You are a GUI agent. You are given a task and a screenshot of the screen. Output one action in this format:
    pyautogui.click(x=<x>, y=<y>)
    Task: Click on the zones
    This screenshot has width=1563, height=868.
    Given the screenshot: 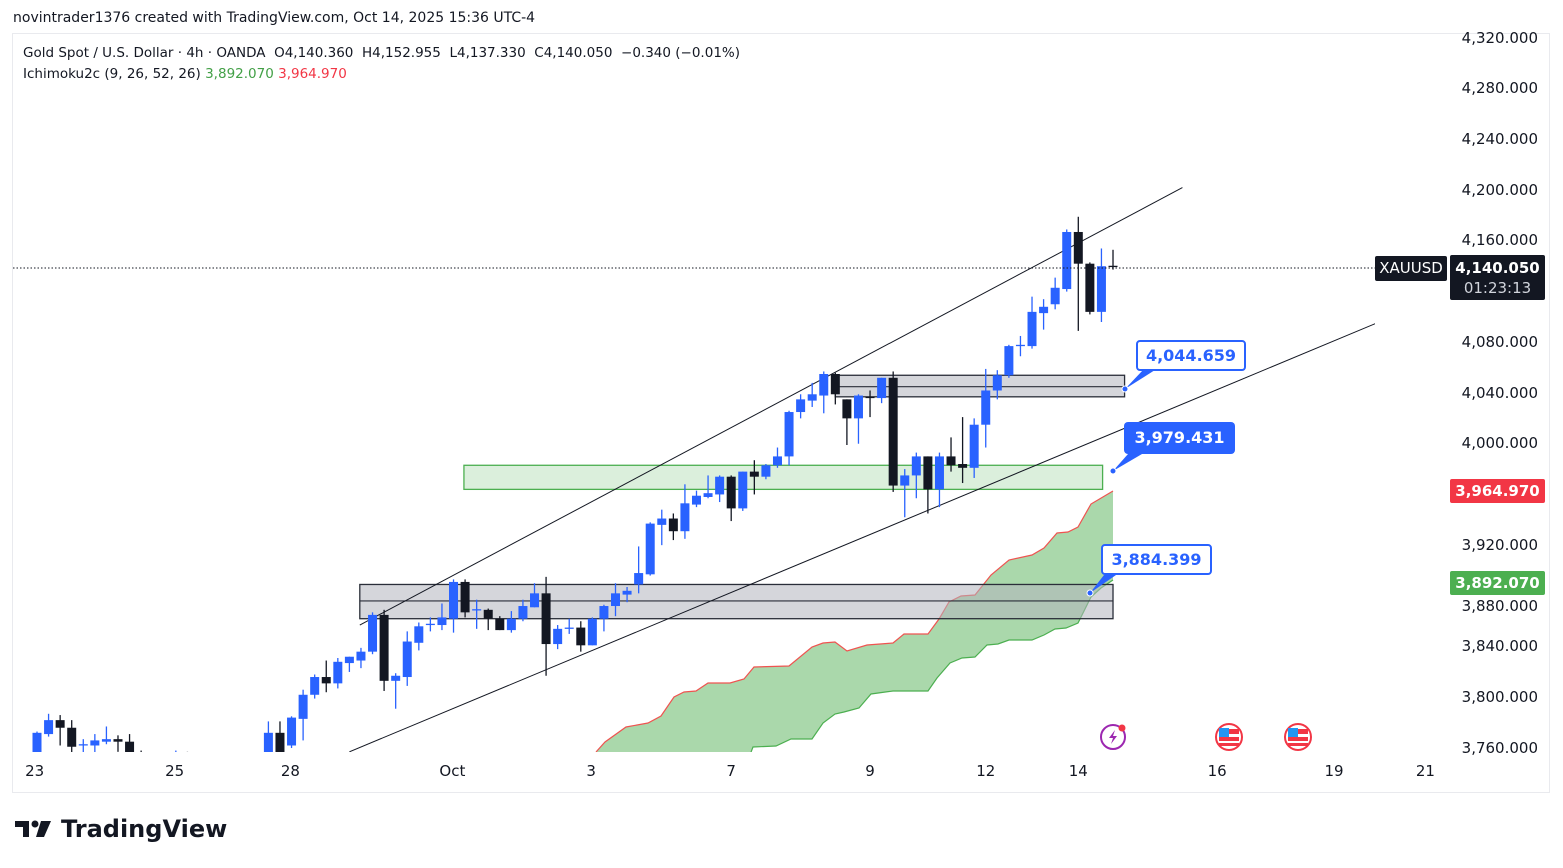 What is the action you would take?
    pyautogui.click(x=742, y=497)
    